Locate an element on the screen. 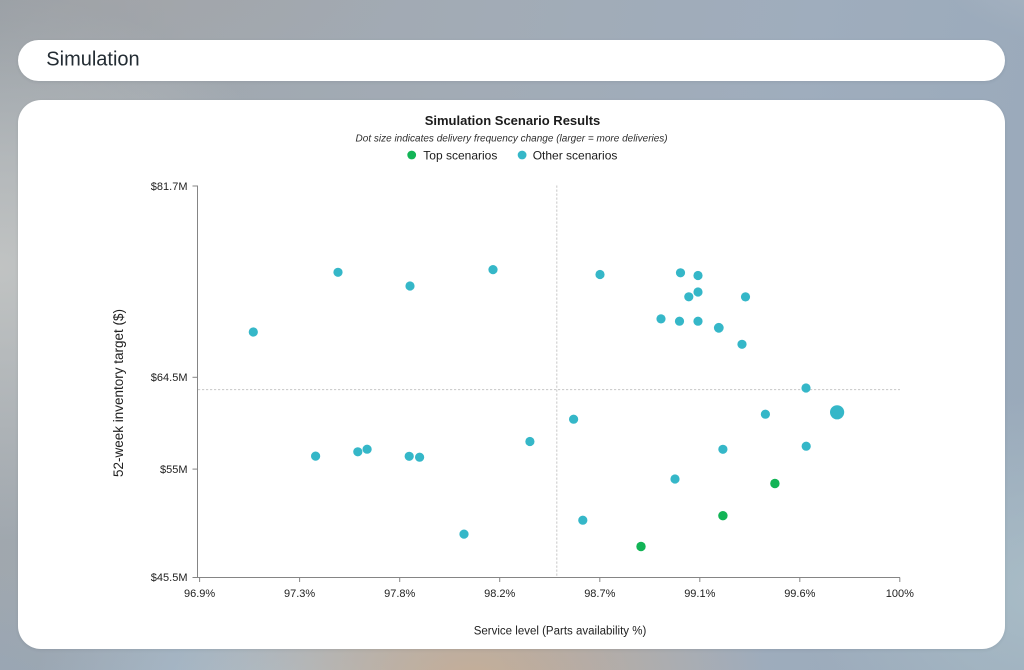 This screenshot has width=1024, height=670. svg-text: 98.2% is located at coordinates (499, 594).